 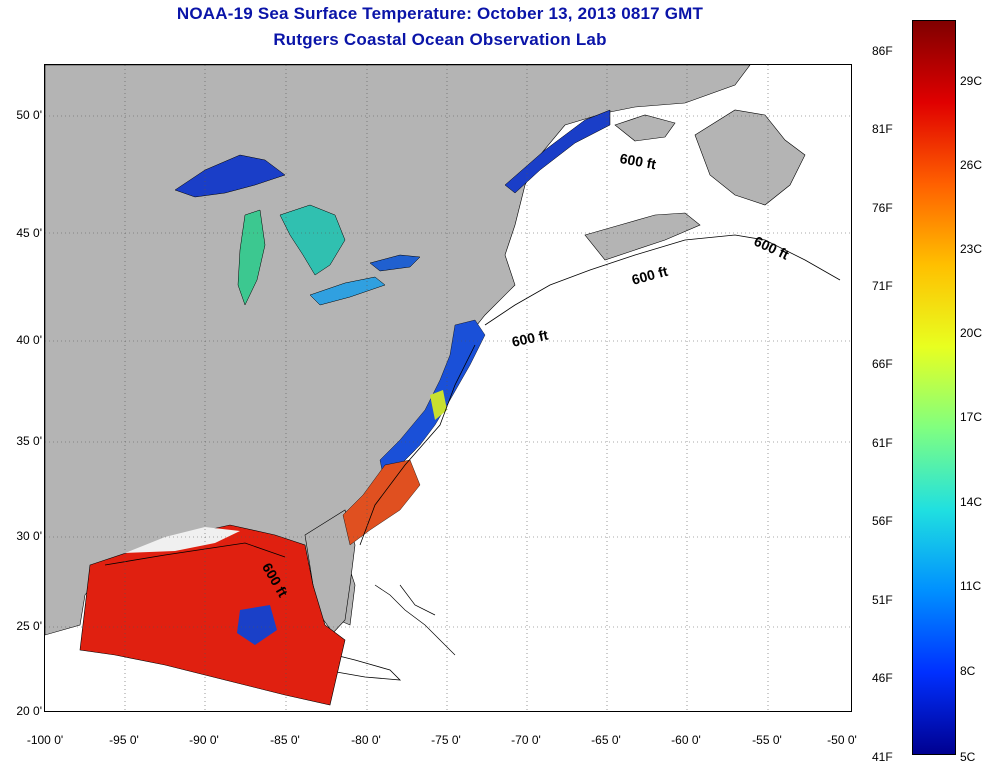 I want to click on latitude-label: 25 0', so click(x=29, y=626).